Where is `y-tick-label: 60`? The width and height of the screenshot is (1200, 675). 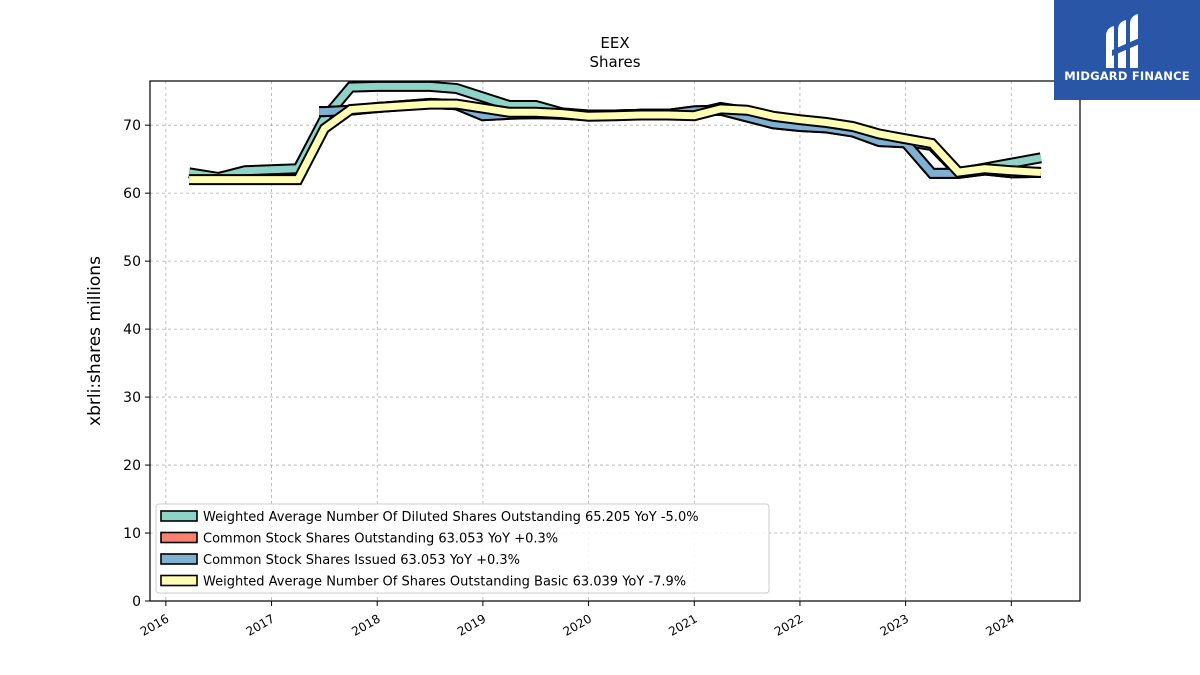
y-tick-label: 60 is located at coordinates (132, 194).